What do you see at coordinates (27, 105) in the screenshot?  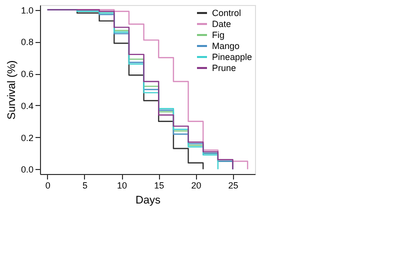 I see `y-tick-label: 0.4` at bounding box center [27, 105].